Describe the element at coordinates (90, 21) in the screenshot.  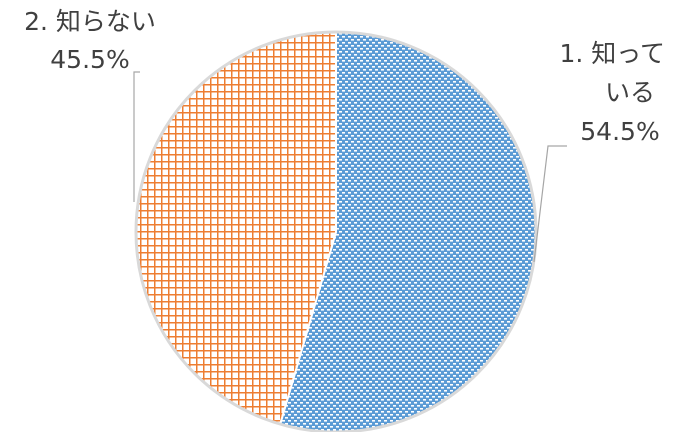
I see `slice-label-2: 2. 知らない` at that location.